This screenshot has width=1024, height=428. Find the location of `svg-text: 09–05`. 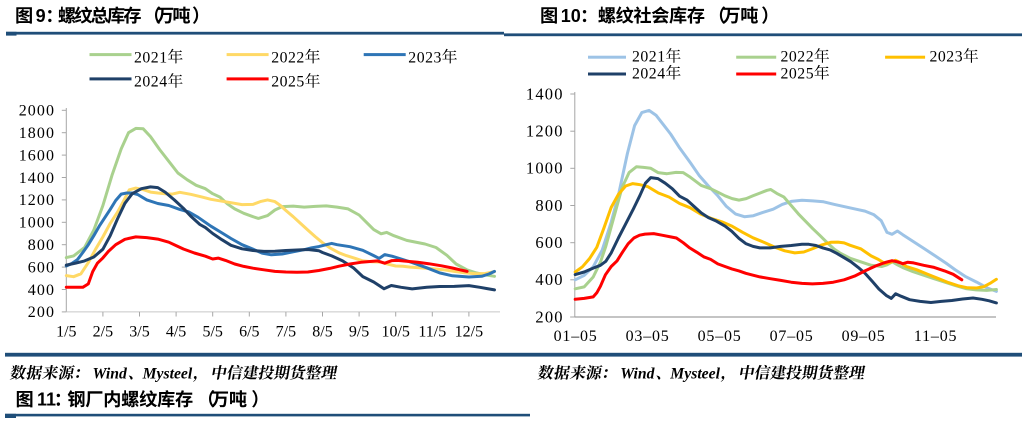

svg-text: 09–05 is located at coordinates (864, 336).